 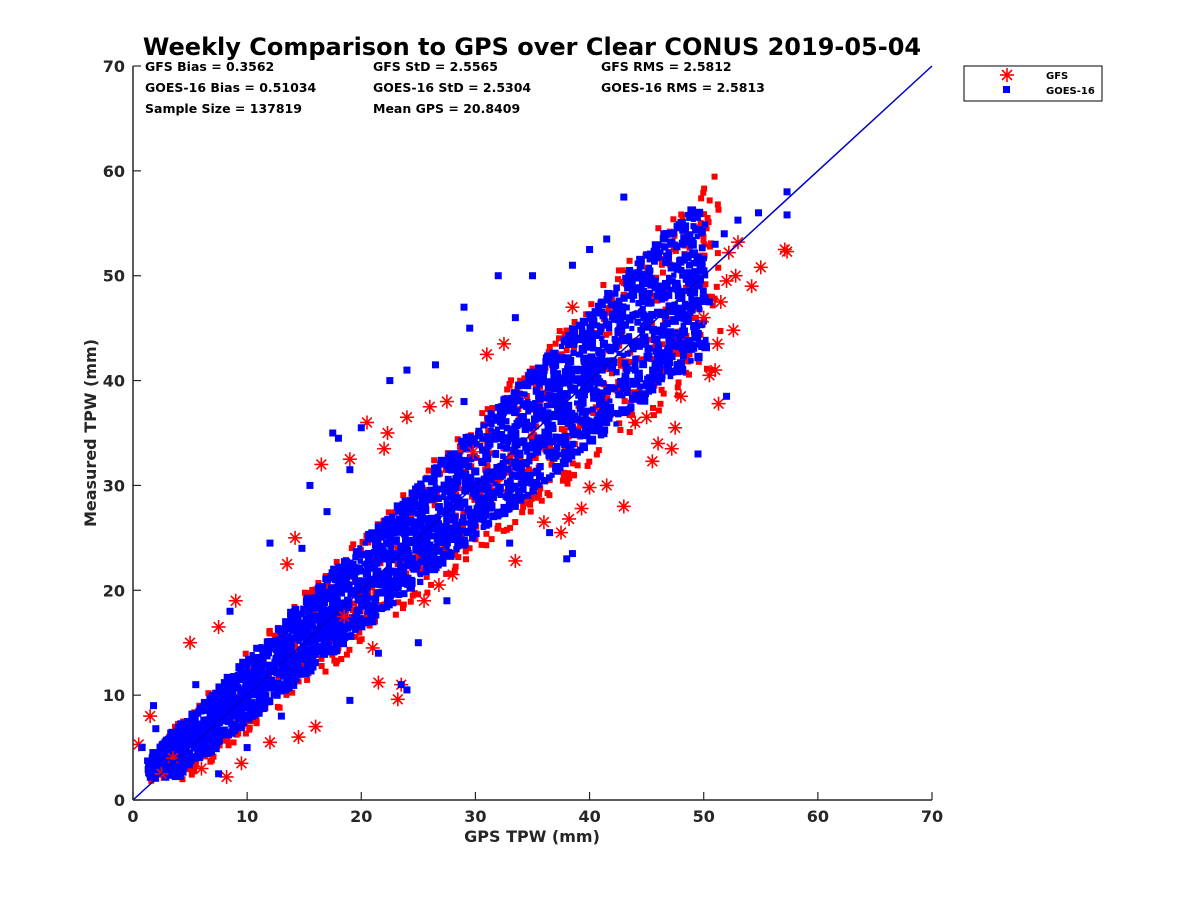 What do you see at coordinates (1070, 91) in the screenshot?
I see `legend-goes16-label: GOES-16` at bounding box center [1070, 91].